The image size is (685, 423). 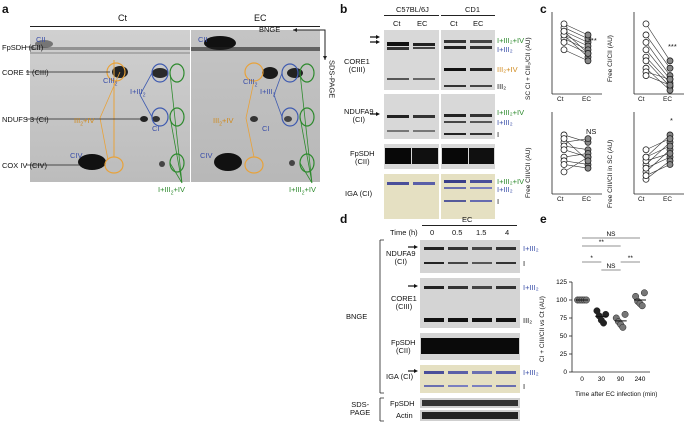 What do you see at coordinates (404, 232) in the screenshot?
I see `d-time: Time (h)` at bounding box center [404, 232].